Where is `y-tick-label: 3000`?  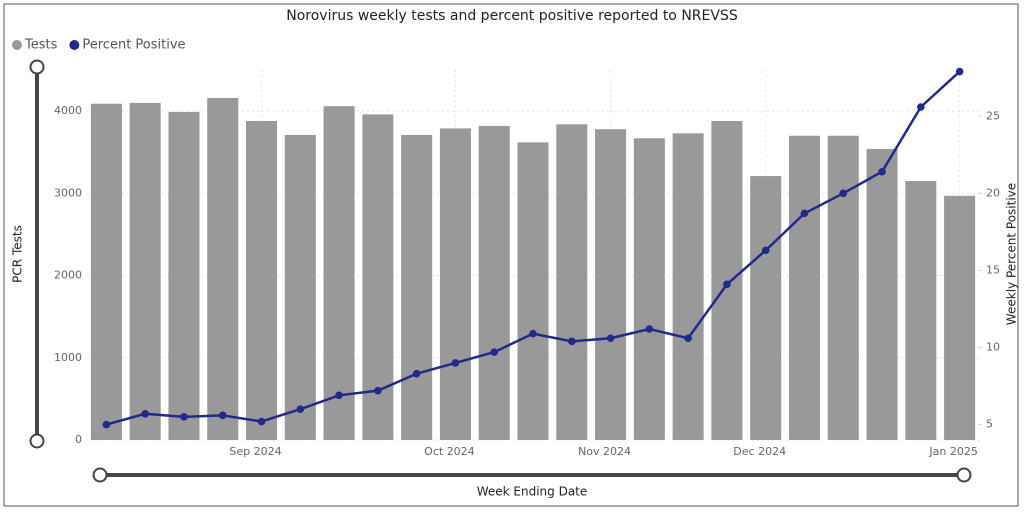
y-tick-label: 3000 is located at coordinates (68, 192).